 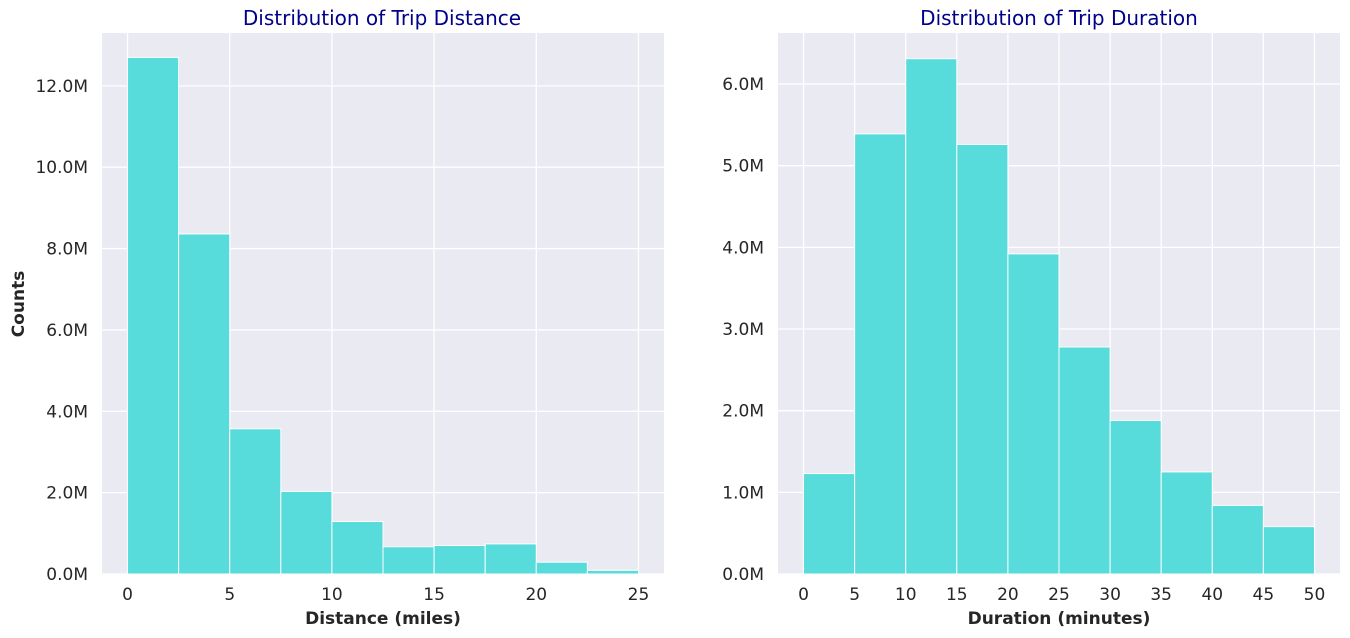 I want to click on x-tick-labels: 0 5 10 15 20 25, so click(x=385, y=595).